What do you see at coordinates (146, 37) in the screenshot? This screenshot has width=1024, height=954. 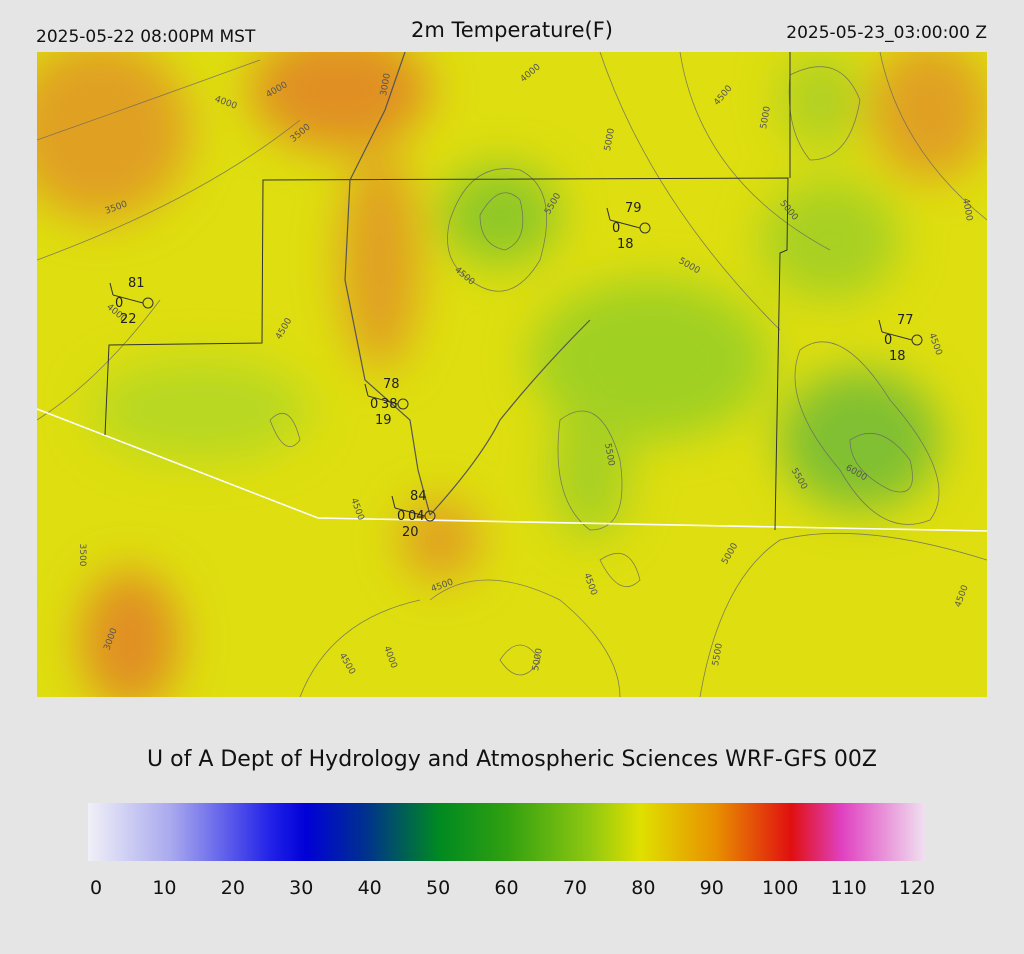 I see `valid-local: 2025-05-22 08:00PM MST` at bounding box center [146, 37].